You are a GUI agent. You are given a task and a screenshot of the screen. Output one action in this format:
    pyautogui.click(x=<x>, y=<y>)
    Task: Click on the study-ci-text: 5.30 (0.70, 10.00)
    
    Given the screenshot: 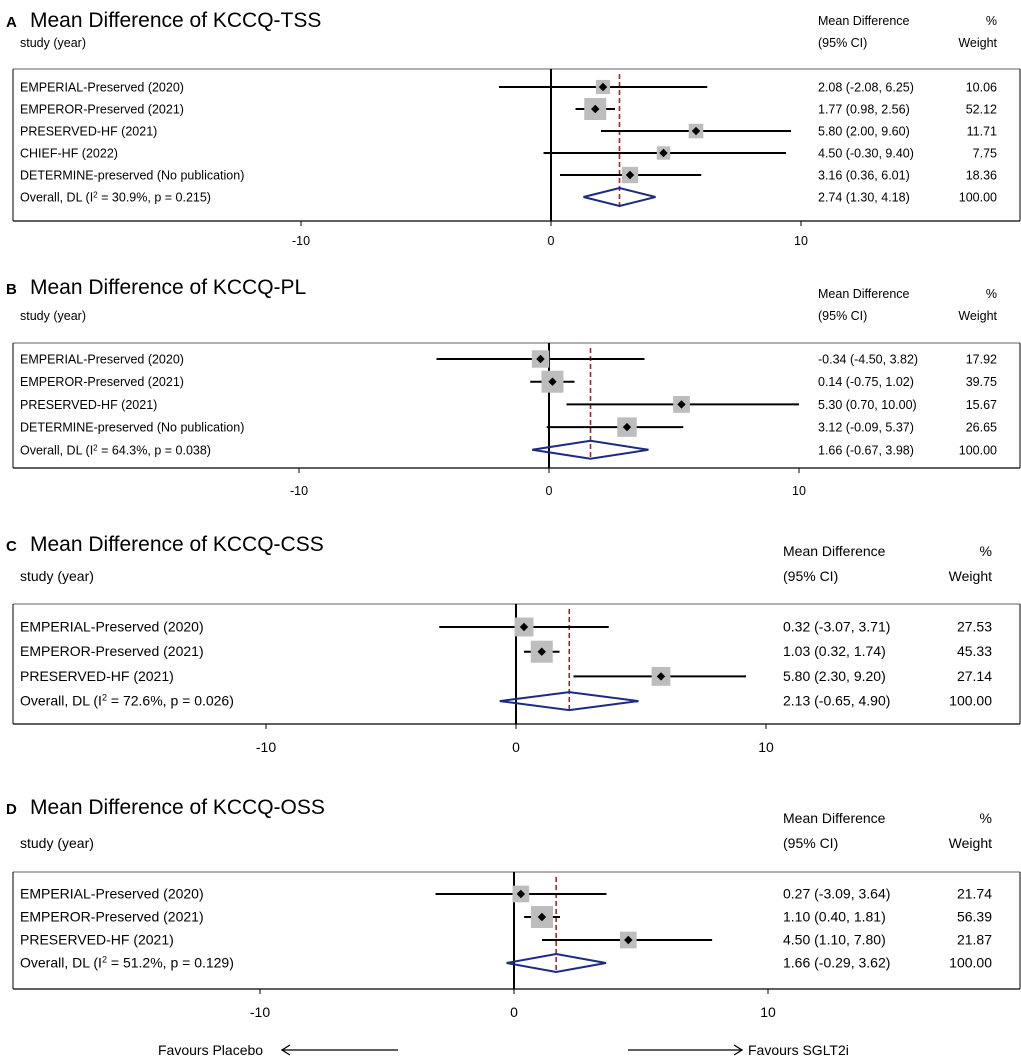 What is the action you would take?
    pyautogui.click(x=867, y=405)
    